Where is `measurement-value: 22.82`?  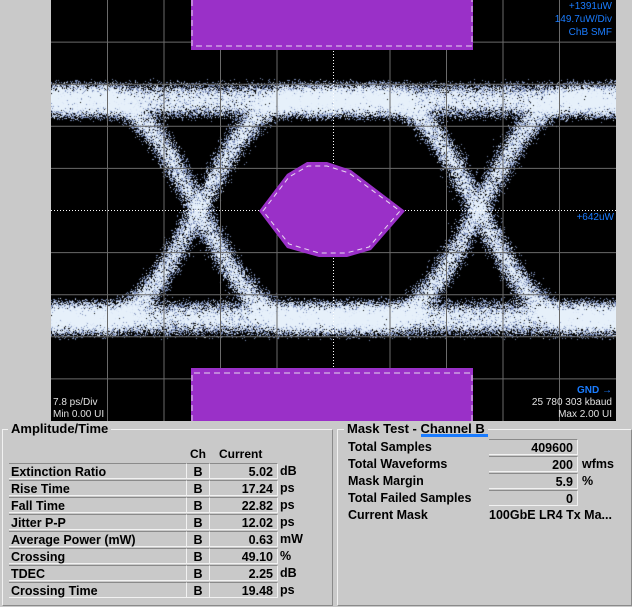 measurement-value: 22.82 is located at coordinates (244, 505).